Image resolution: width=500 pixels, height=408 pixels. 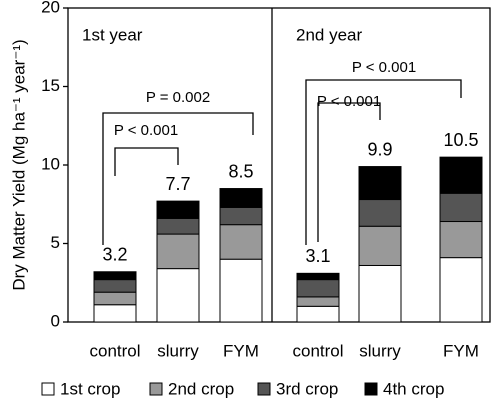 What do you see at coordinates (201, 388) in the screenshot?
I see `legend-label: 2nd crop` at bounding box center [201, 388].